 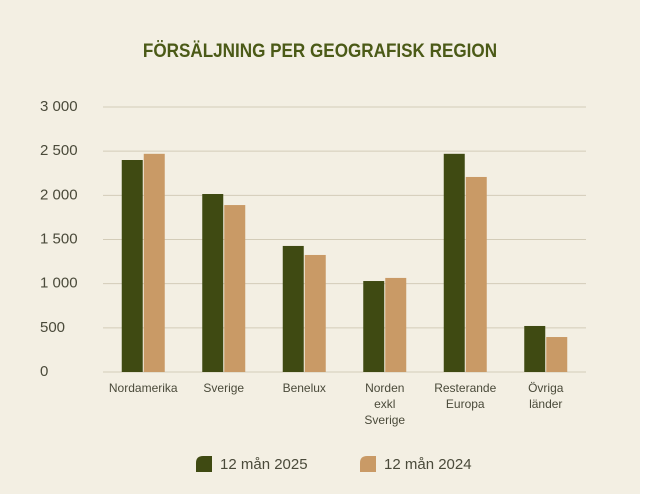 I want to click on y-tick-label: 2 000, so click(x=59, y=194).